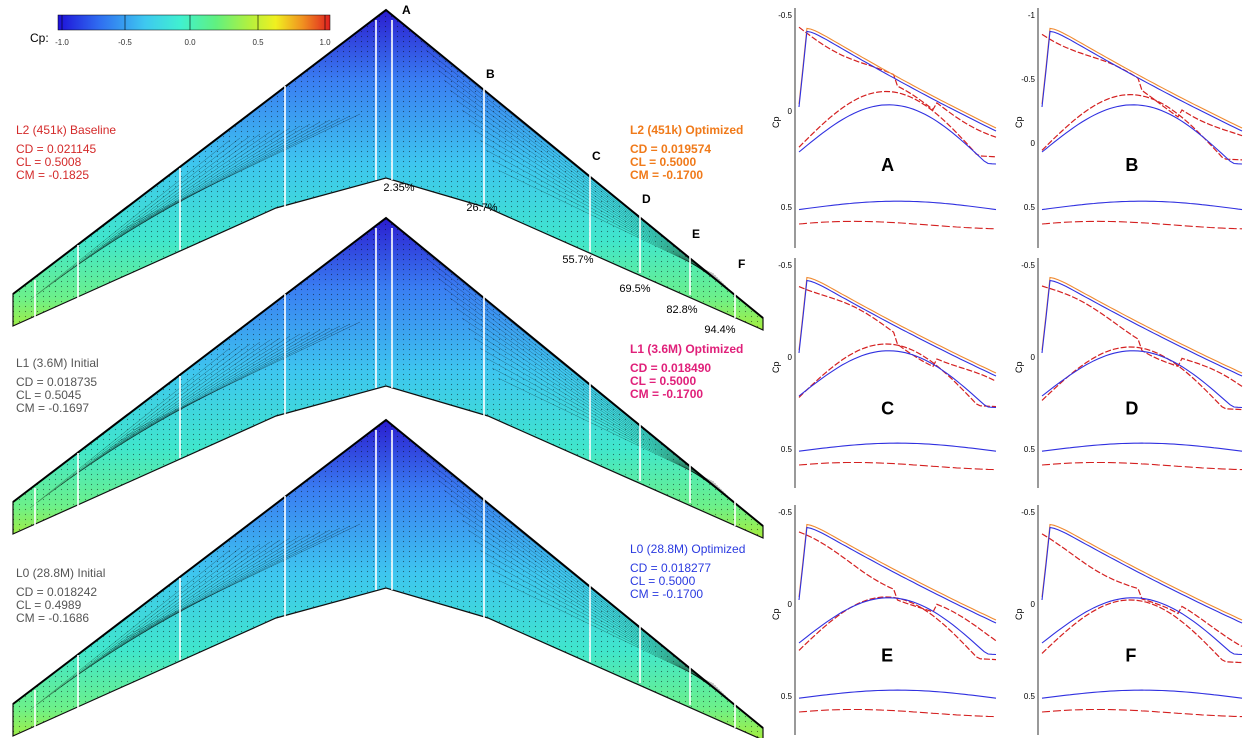  What do you see at coordinates (125, 42) in the screenshot?
I see `colorbar-tick: -0.5` at bounding box center [125, 42].